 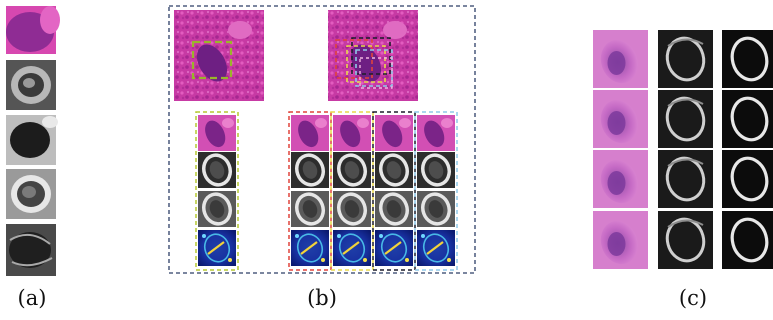 What do you see at coordinates (693, 298) in the screenshot?
I see `caption-c: (c)` at bounding box center [693, 298].